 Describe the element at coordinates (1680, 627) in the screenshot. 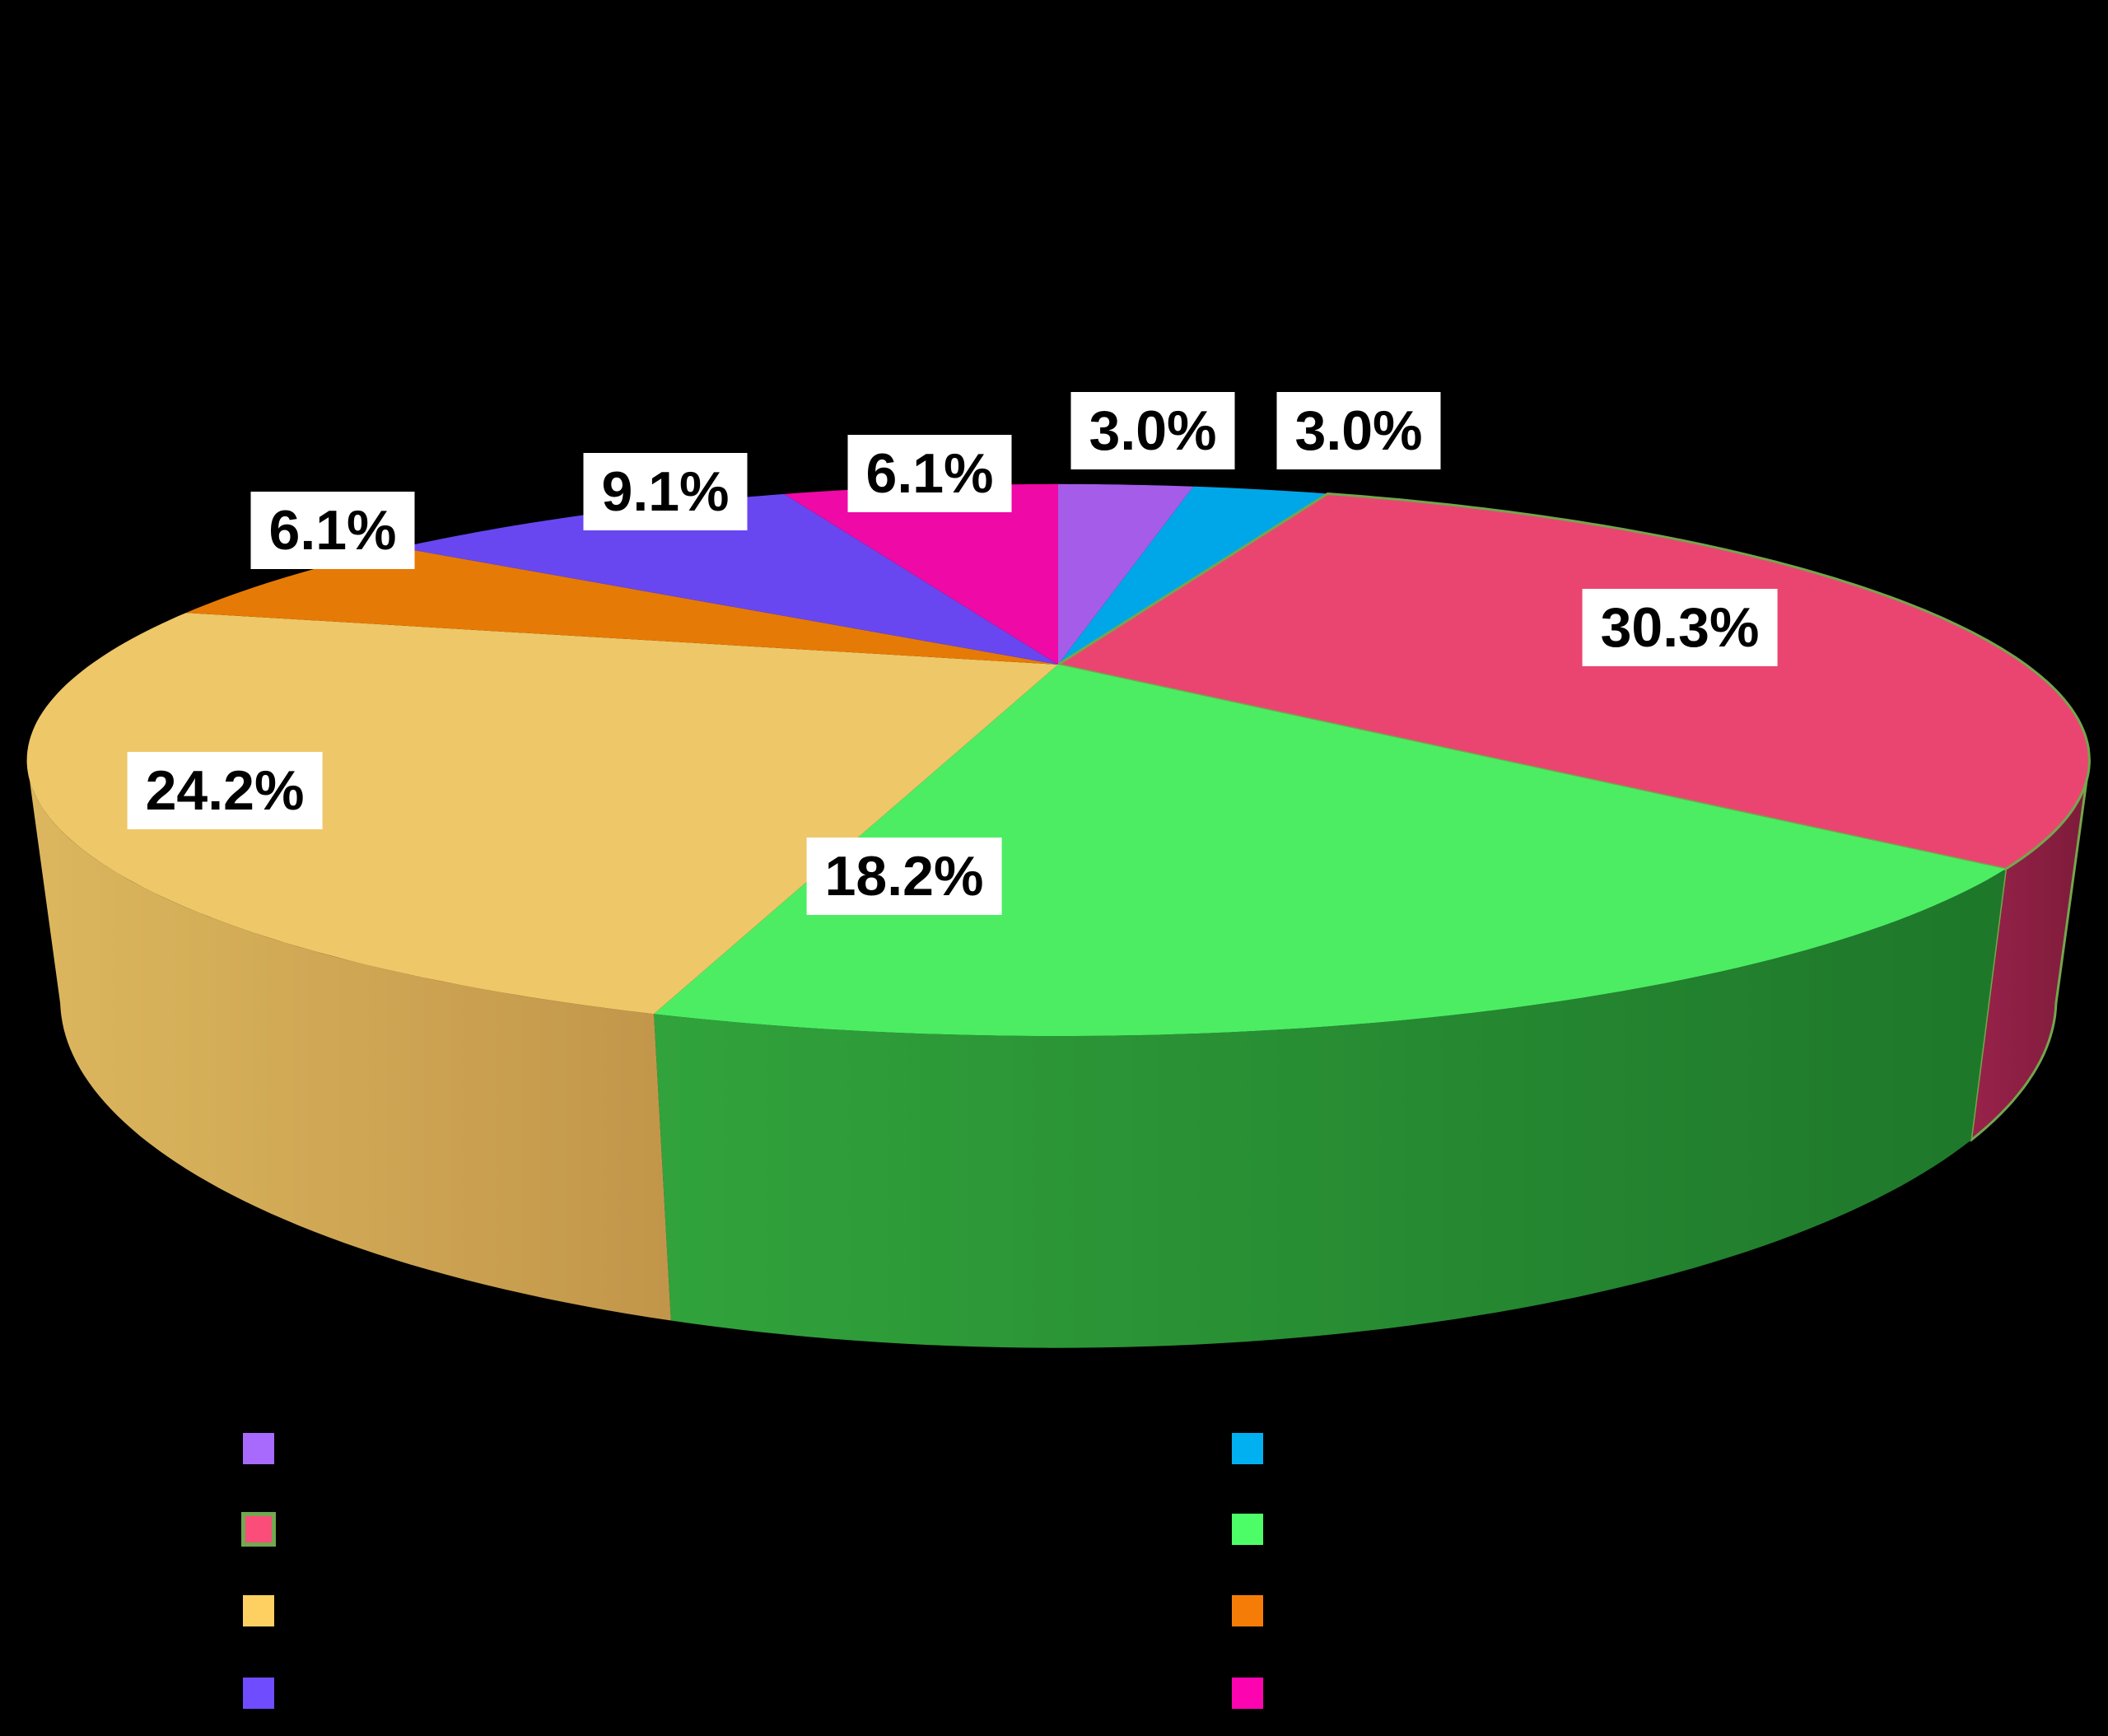

I see `slice-percent-label: 30.3%` at that location.